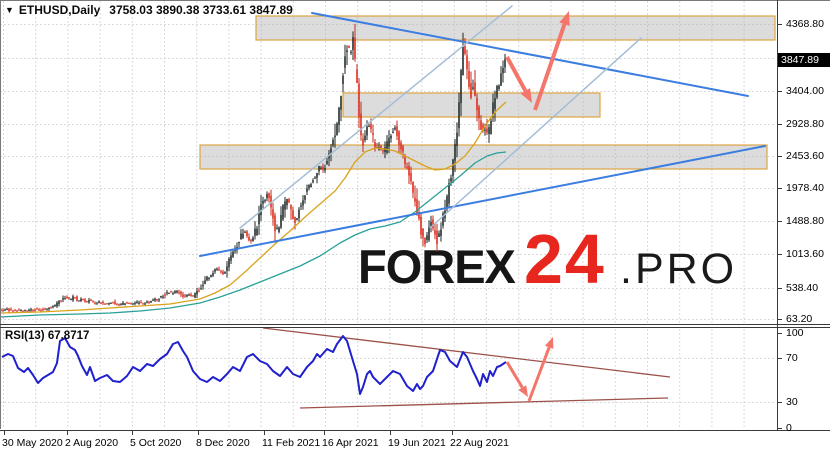 Image resolution: width=830 pixels, height=456 pixels. Describe the element at coordinates (32, 443) in the screenshot. I see `time-axis-label: 30 May 2020` at that location.